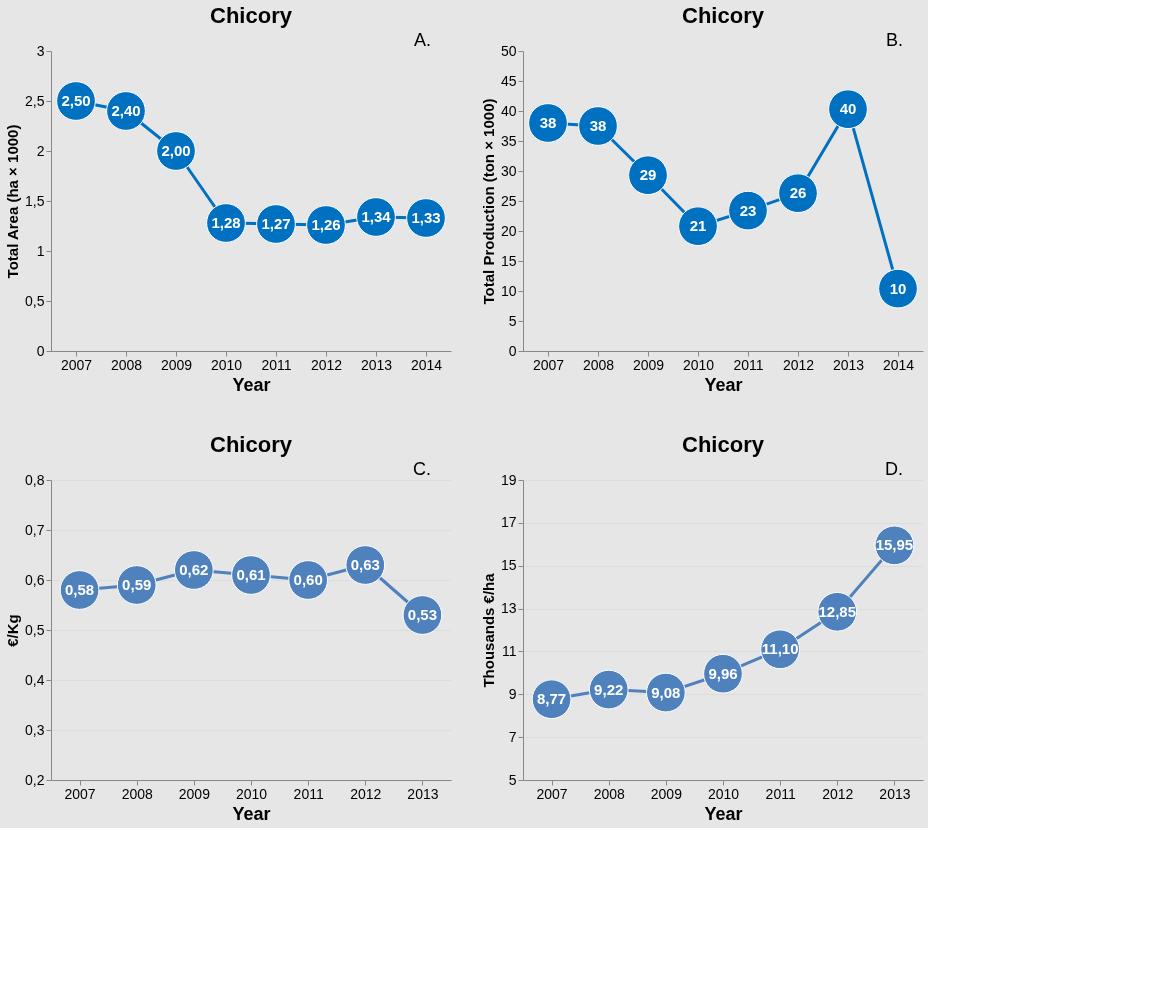 This screenshot has width=1156, height=985. I want to click on data-label: 40, so click(848, 109).